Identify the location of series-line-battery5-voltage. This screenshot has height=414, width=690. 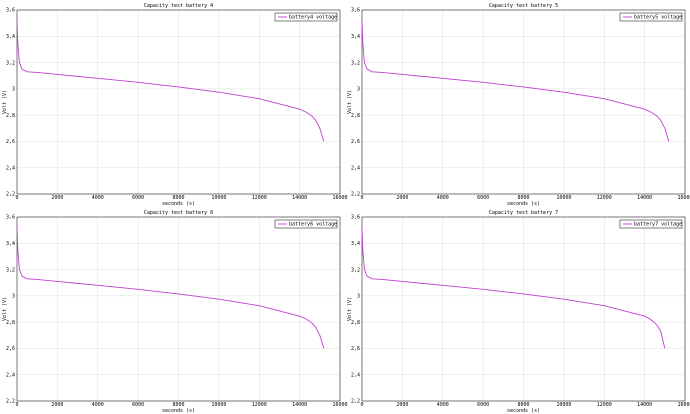
(515, 81).